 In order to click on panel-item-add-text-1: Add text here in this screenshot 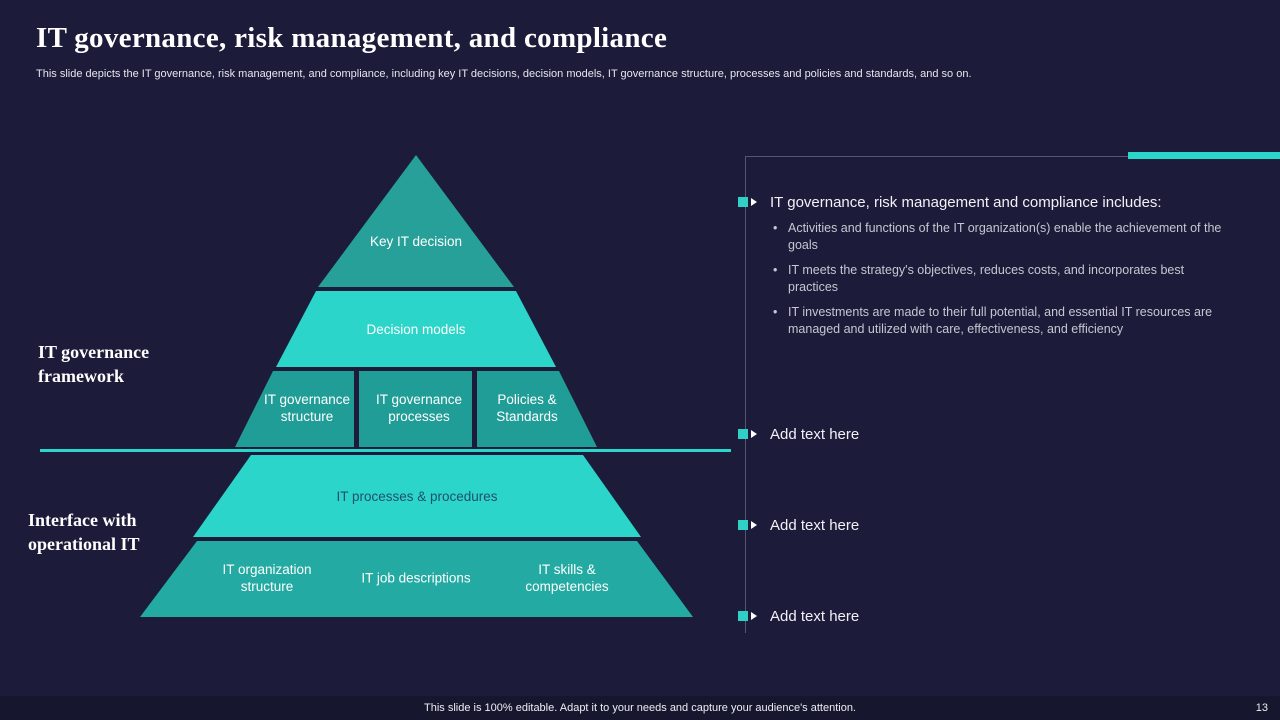, I will do `click(993, 434)`.